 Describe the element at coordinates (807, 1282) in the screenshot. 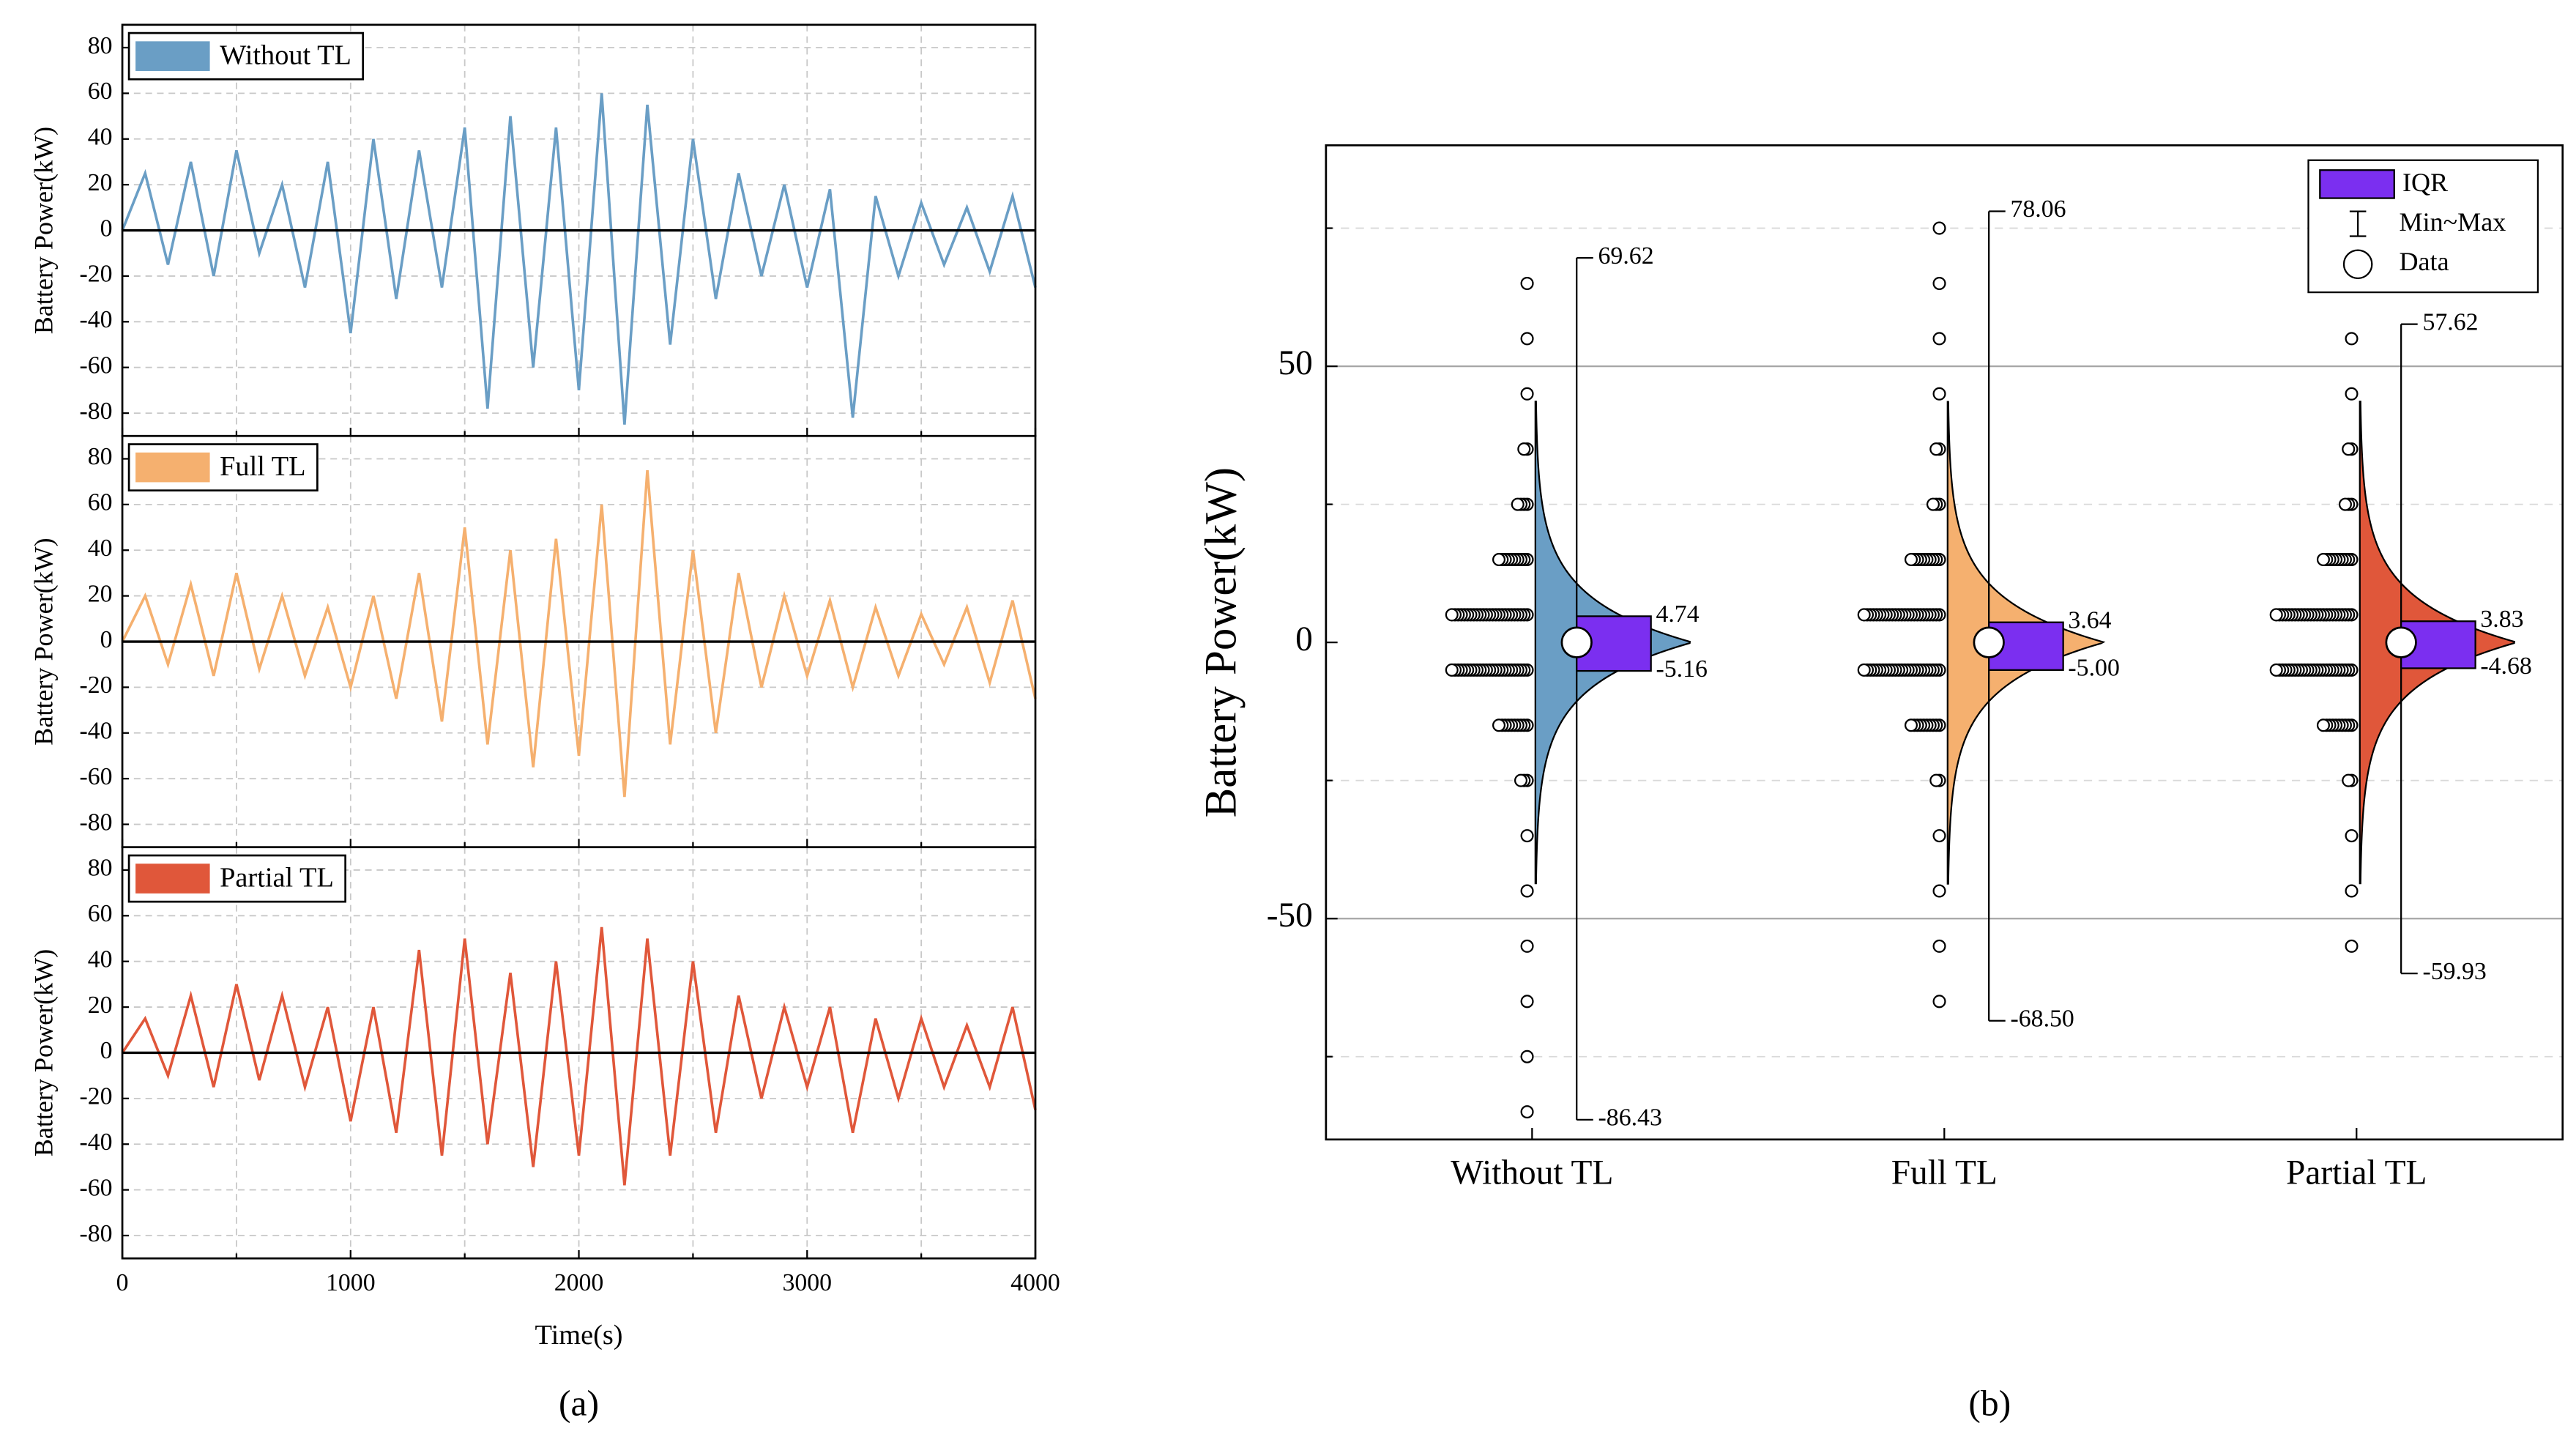

I see `x-tick-label: 3000` at that location.